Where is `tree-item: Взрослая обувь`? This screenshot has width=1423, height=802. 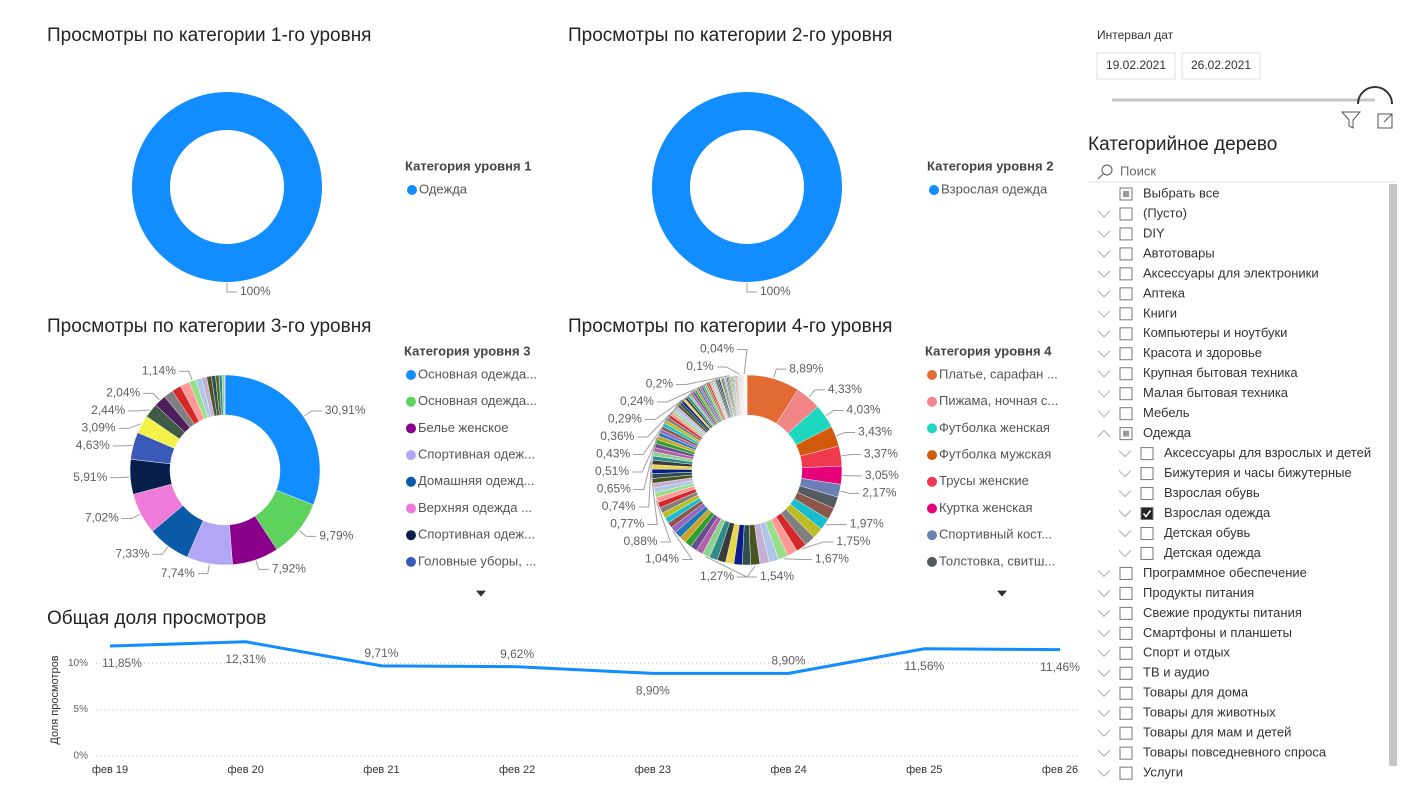 tree-item: Взрослая обувь is located at coordinates (1212, 492).